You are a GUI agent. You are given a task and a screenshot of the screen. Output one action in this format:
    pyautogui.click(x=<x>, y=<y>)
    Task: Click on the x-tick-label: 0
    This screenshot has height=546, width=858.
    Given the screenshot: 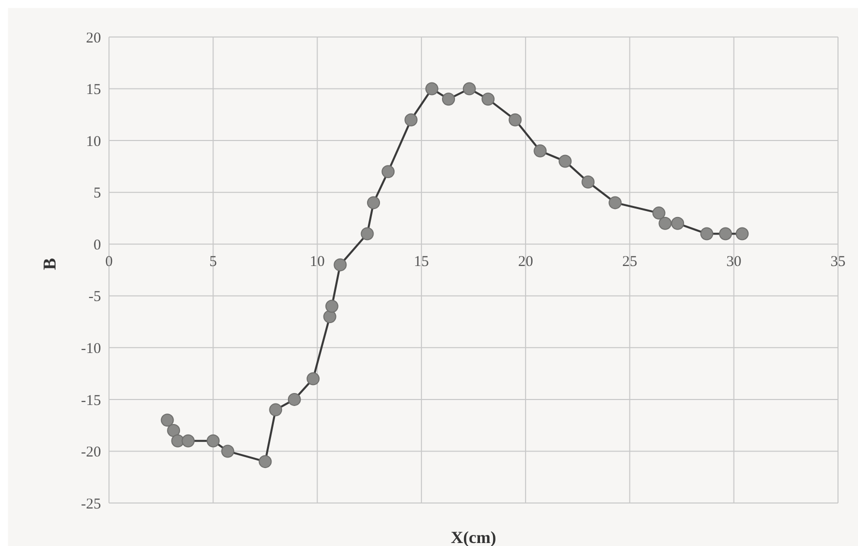 What is the action you would take?
    pyautogui.click(x=109, y=262)
    